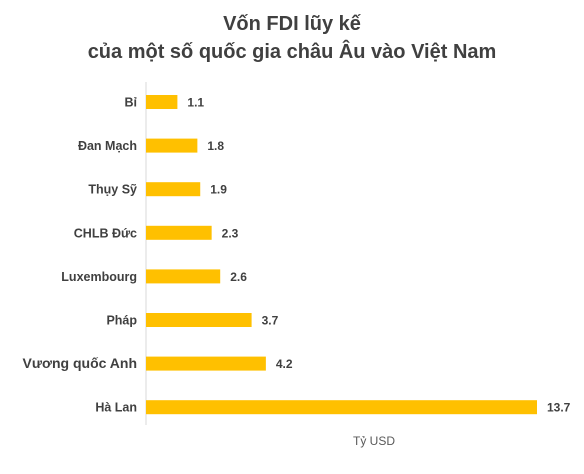 This screenshot has width=584, height=474. I want to click on x-axis-label: Tỷ USD, so click(374, 441).